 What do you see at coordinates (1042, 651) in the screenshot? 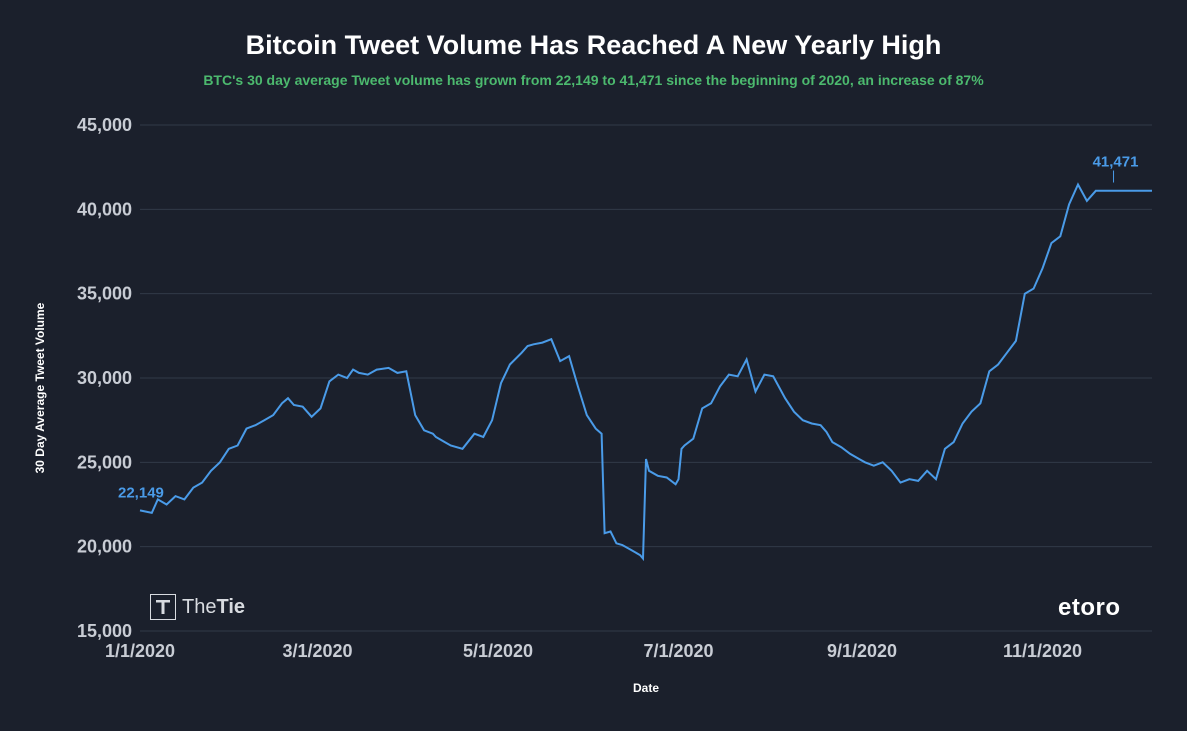
I see `x-tick-label: 11/1/2020` at bounding box center [1042, 651].